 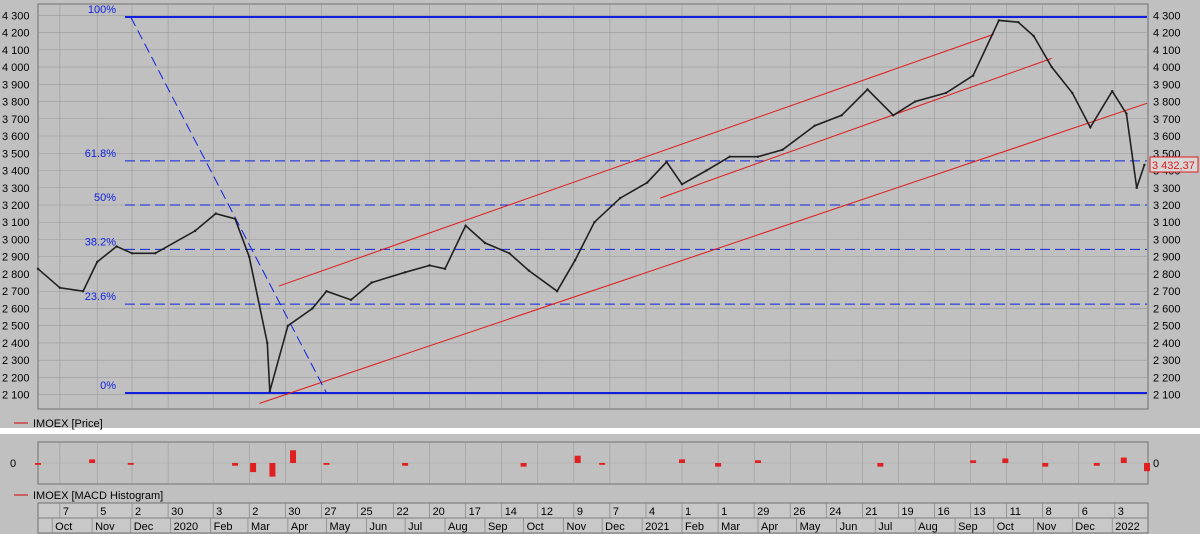 What do you see at coordinates (1167, 51) in the screenshot?
I see `y-tick-label-right: 4 100` at bounding box center [1167, 51].